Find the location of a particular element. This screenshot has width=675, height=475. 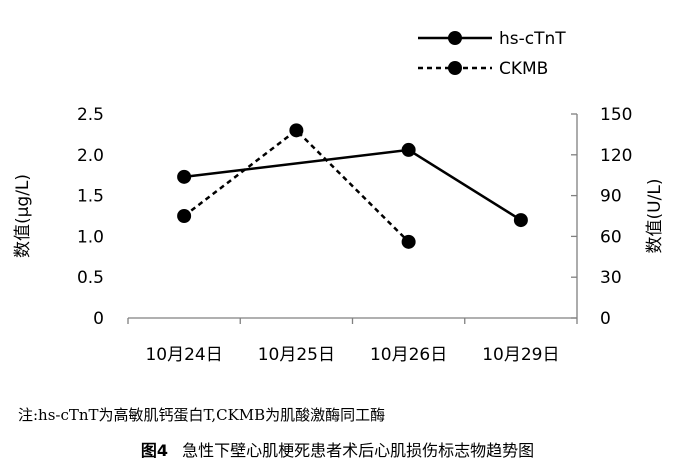

left-y-axis-label: 数值(μg/L) is located at coordinates (23, 216).